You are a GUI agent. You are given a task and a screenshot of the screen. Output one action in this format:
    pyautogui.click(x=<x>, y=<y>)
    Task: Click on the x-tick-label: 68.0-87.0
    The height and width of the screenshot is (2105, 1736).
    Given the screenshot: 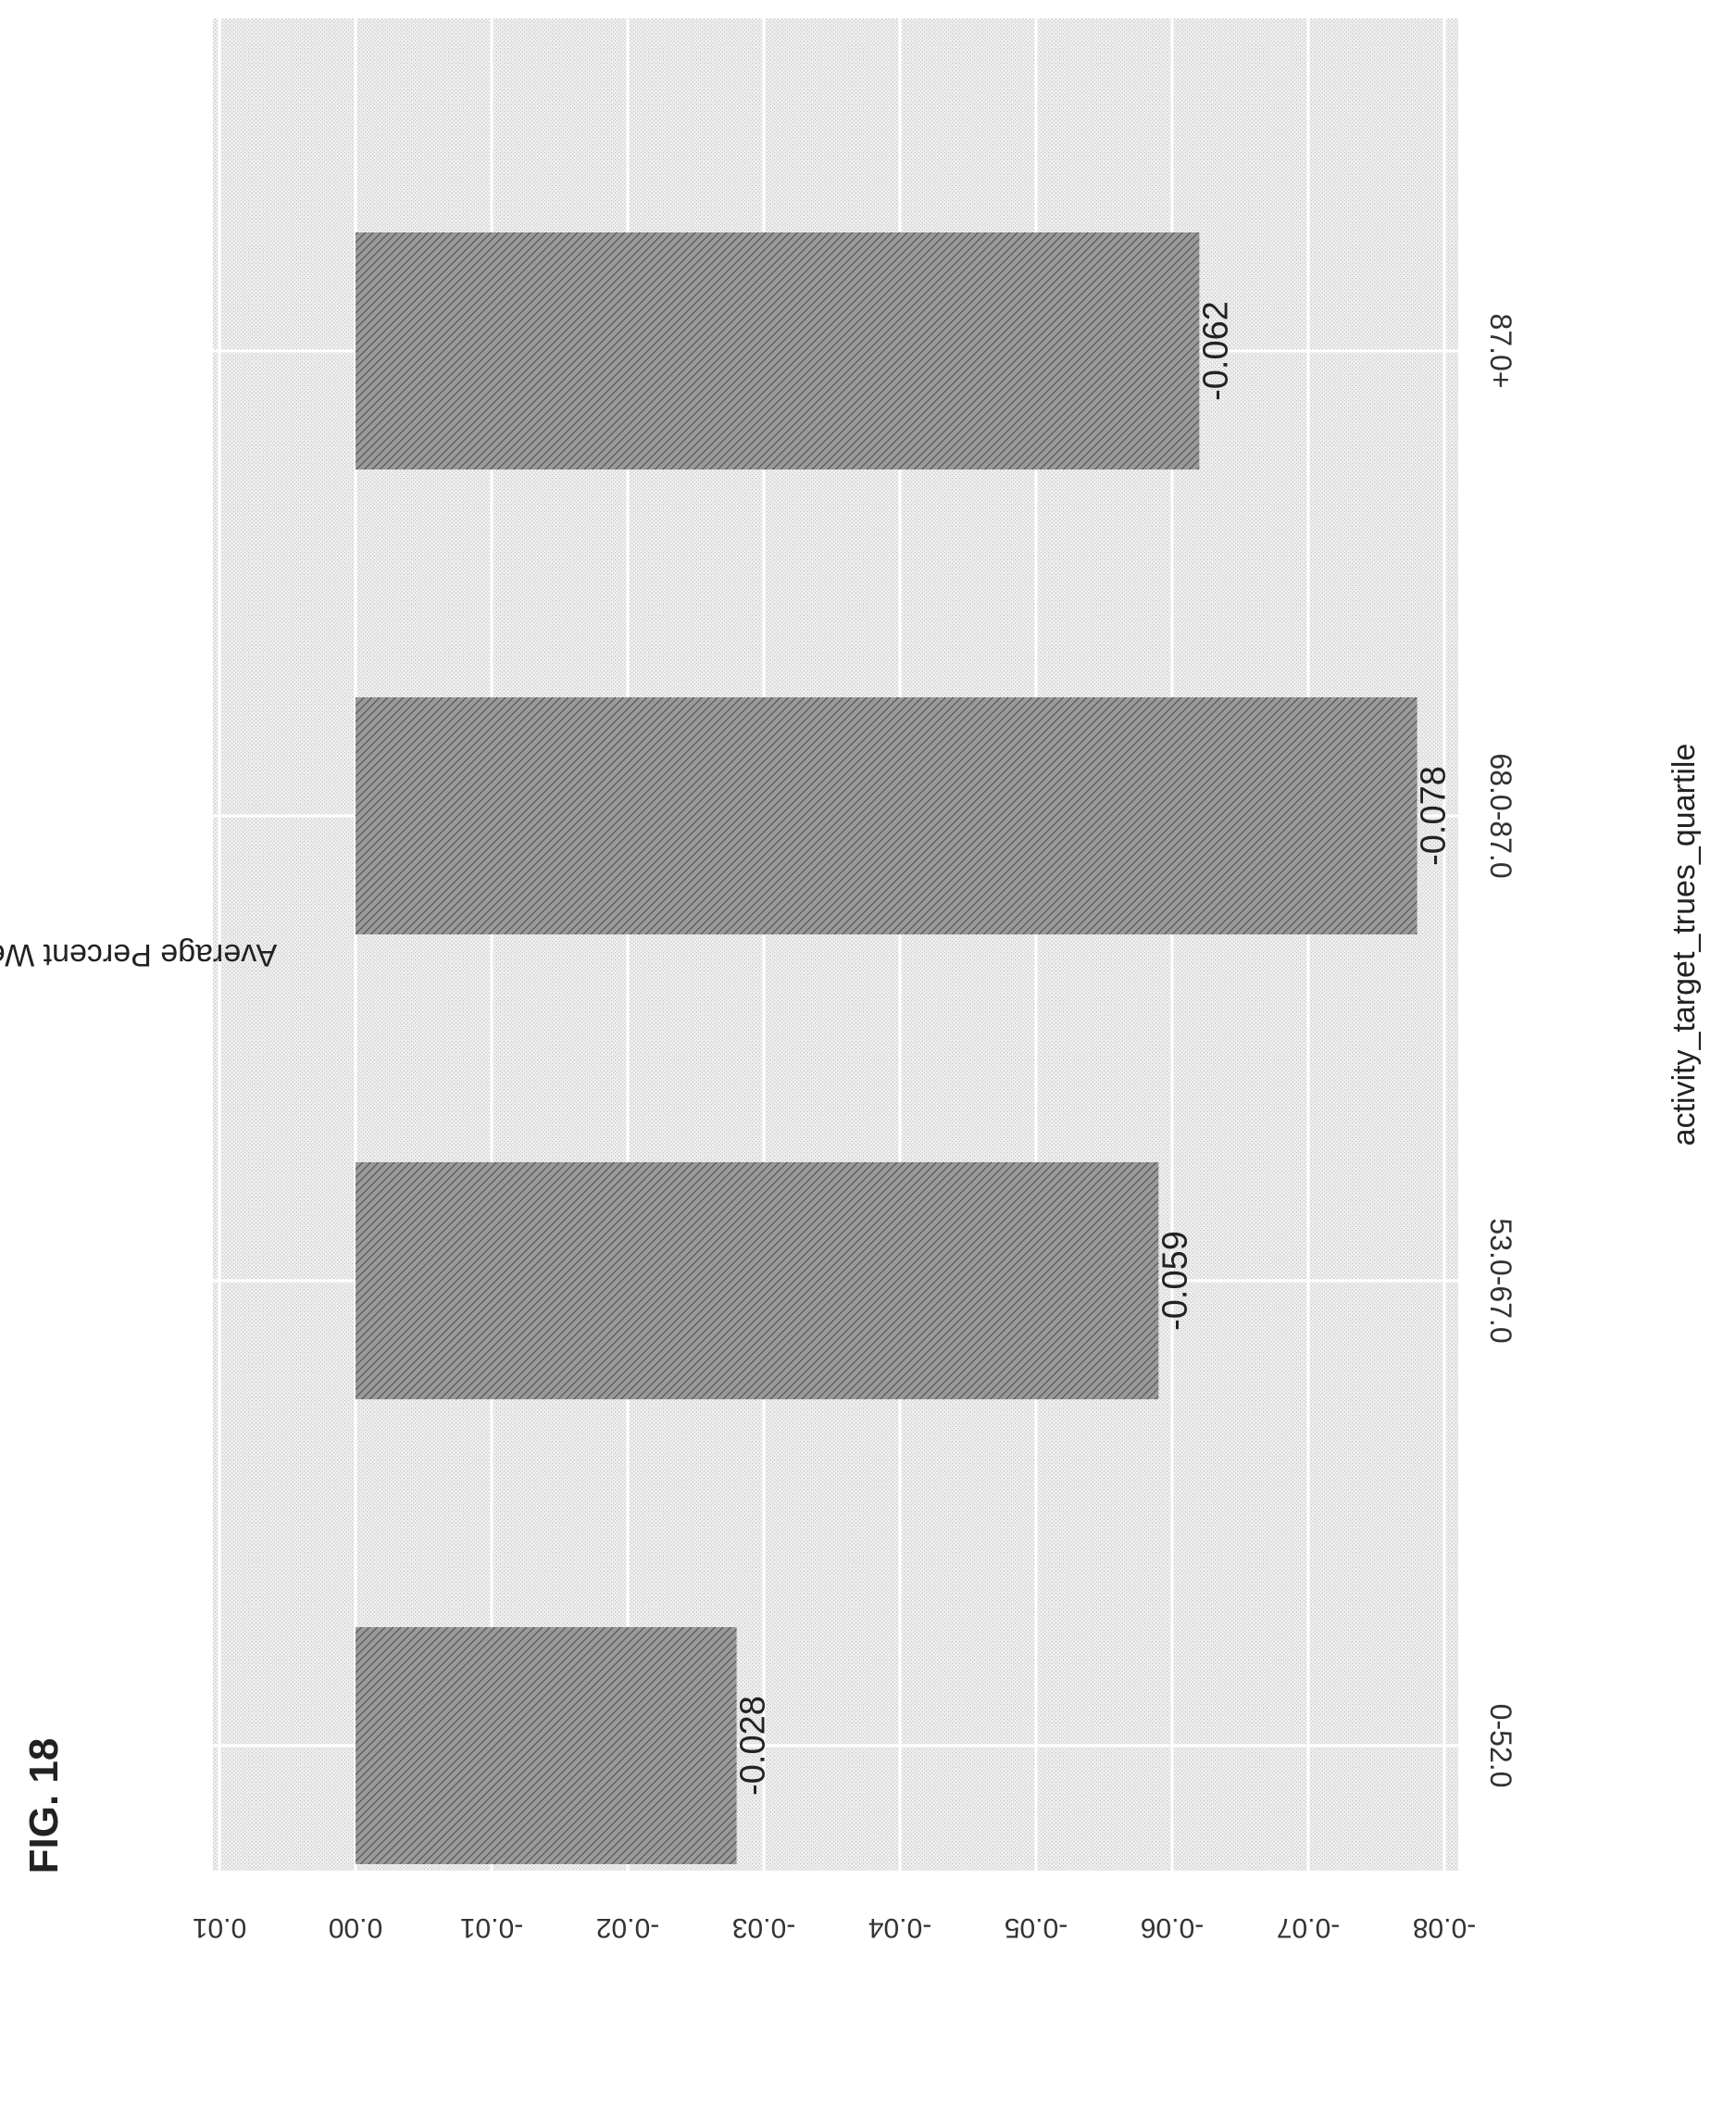 What is the action you would take?
    pyautogui.click(x=1500, y=815)
    